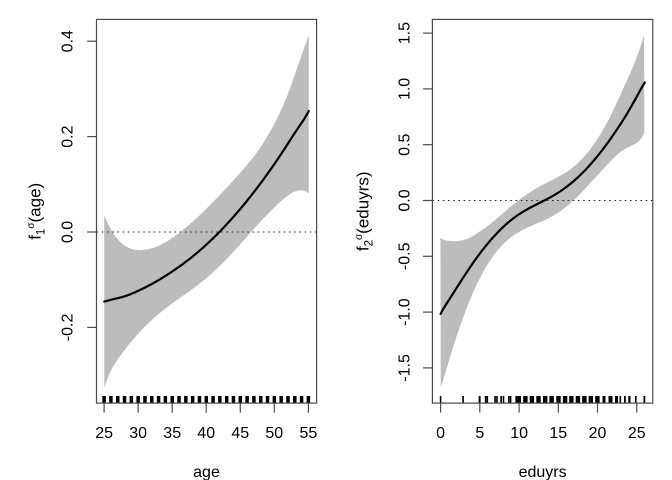 The image size is (672, 480). What do you see at coordinates (274, 433) in the screenshot?
I see `svg-text: 50` at bounding box center [274, 433].